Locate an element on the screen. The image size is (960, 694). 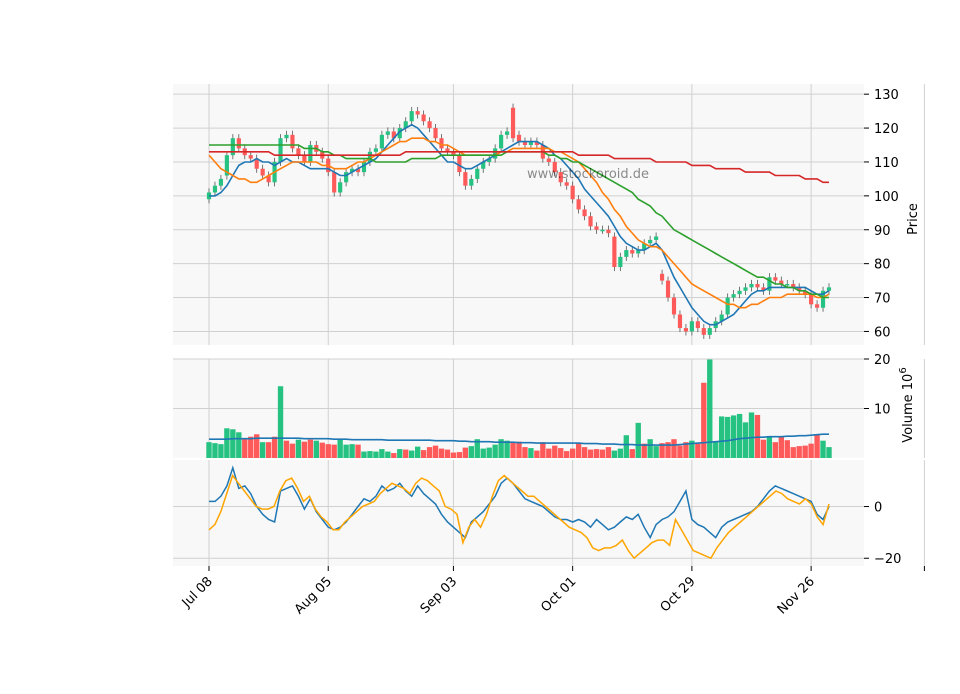
volume-ma-line is located at coordinates (519, 439).